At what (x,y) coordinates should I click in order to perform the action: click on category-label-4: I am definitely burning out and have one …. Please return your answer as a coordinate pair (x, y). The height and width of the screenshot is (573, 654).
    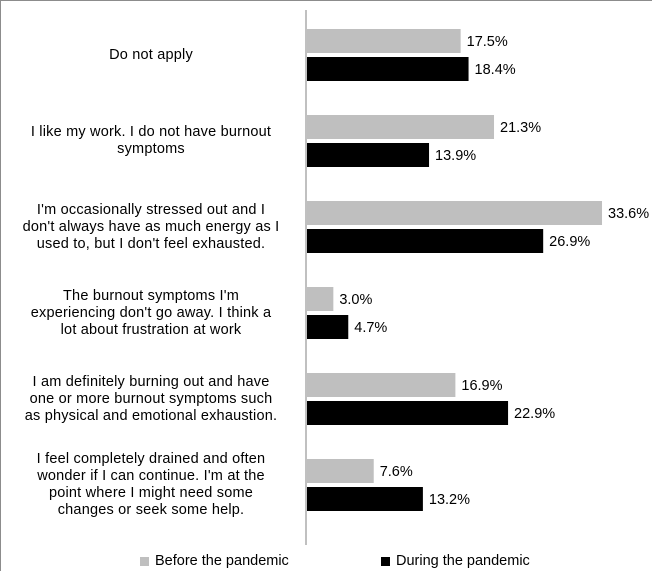
    Looking at the image, I should click on (151, 399).